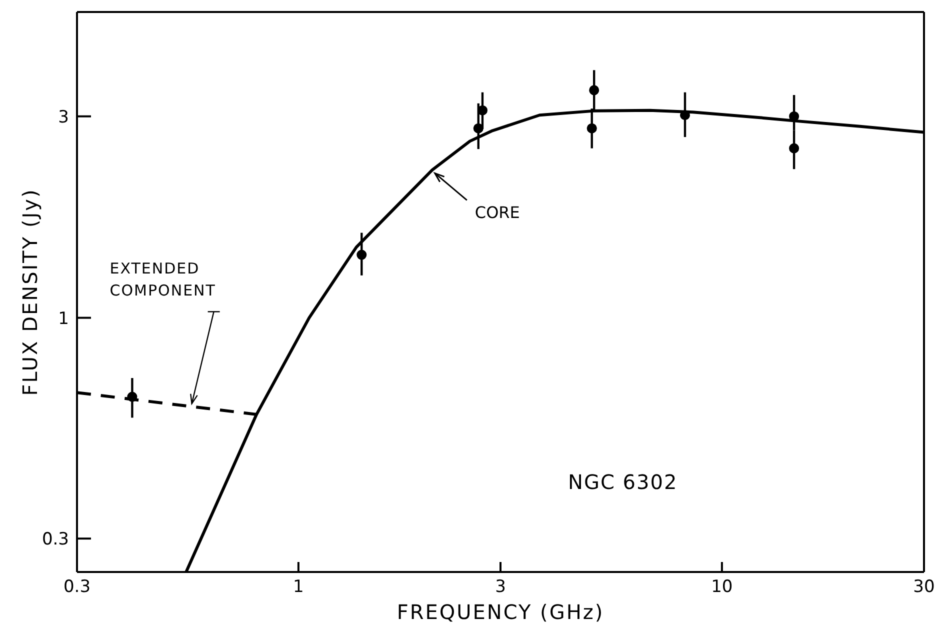 Image resolution: width=935 pixels, height=633 pixels. I want to click on y-tick-label: 1, so click(63, 318).